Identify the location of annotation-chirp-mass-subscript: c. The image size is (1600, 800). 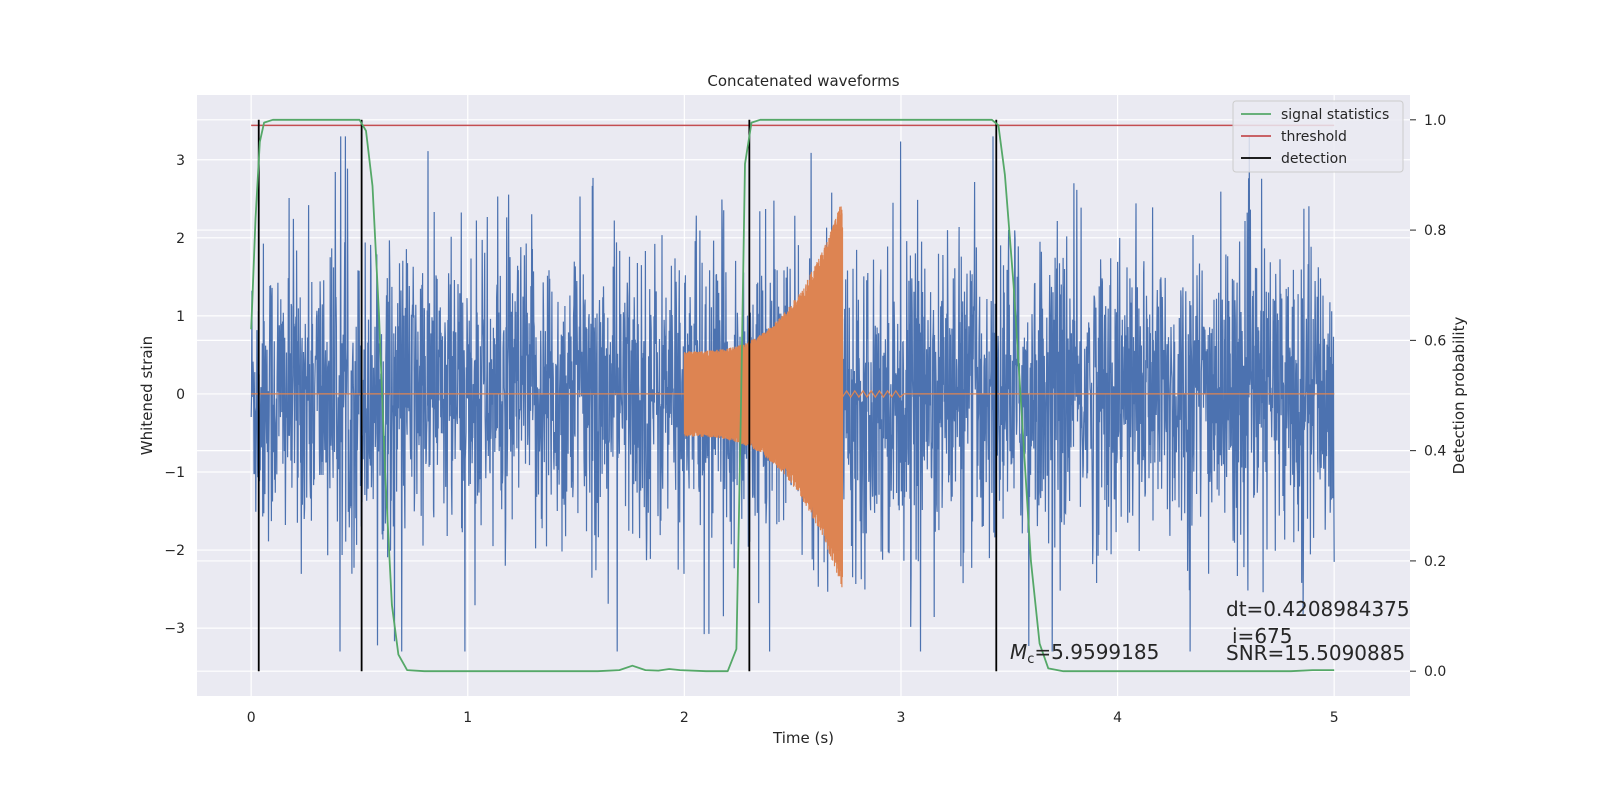
(1030, 659).